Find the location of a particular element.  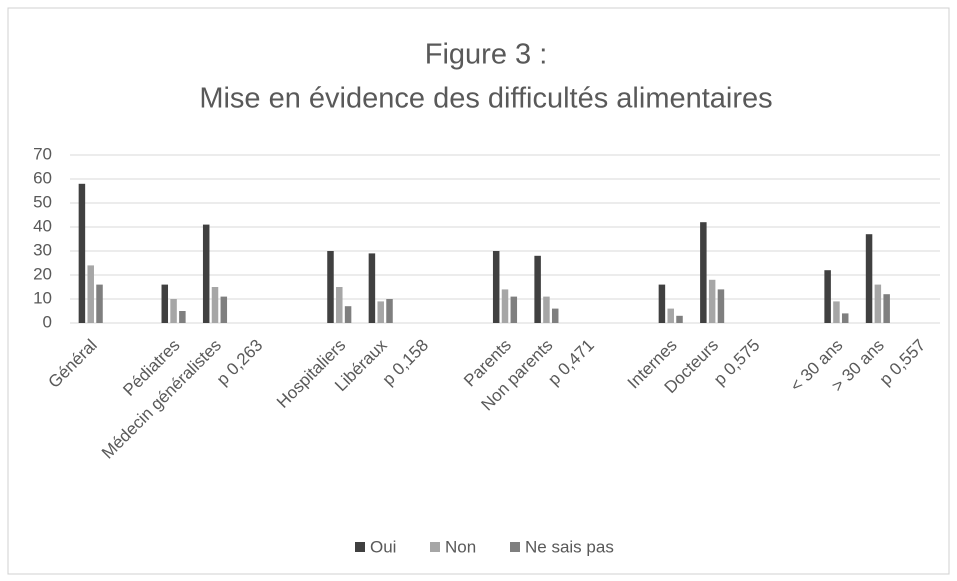

y-tick-label: 60 is located at coordinates (42, 177).